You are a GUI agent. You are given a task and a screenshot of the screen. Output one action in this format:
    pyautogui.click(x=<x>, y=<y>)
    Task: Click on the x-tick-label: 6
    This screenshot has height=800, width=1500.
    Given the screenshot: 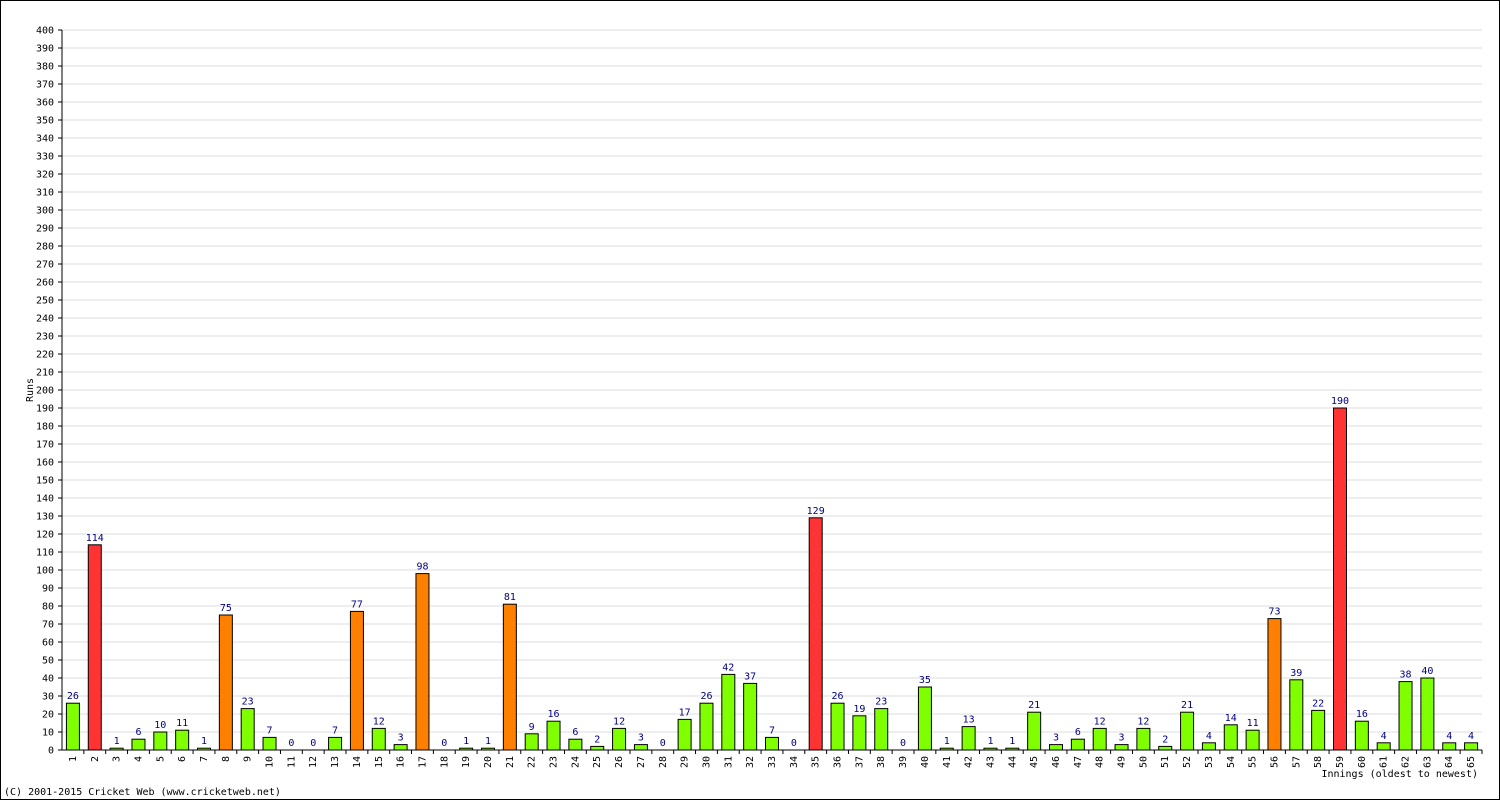 What is the action you would take?
    pyautogui.click(x=182, y=759)
    